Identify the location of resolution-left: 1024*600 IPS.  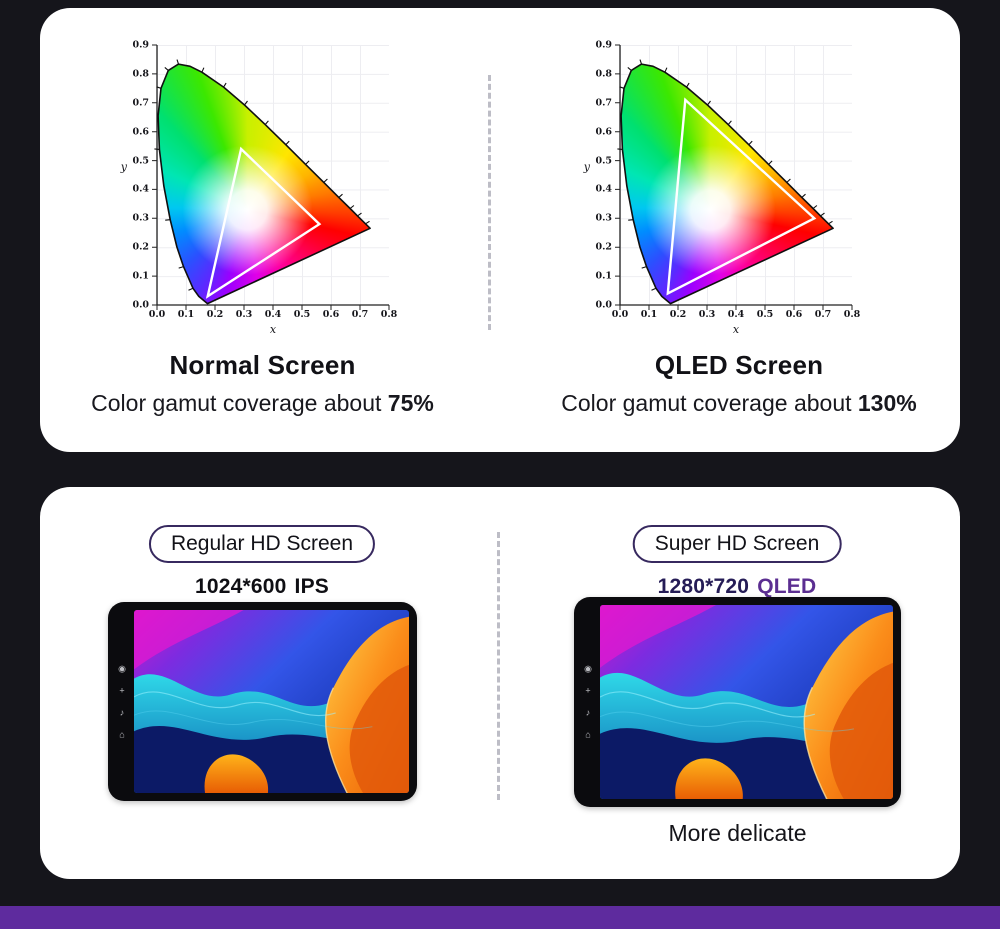
(262, 587).